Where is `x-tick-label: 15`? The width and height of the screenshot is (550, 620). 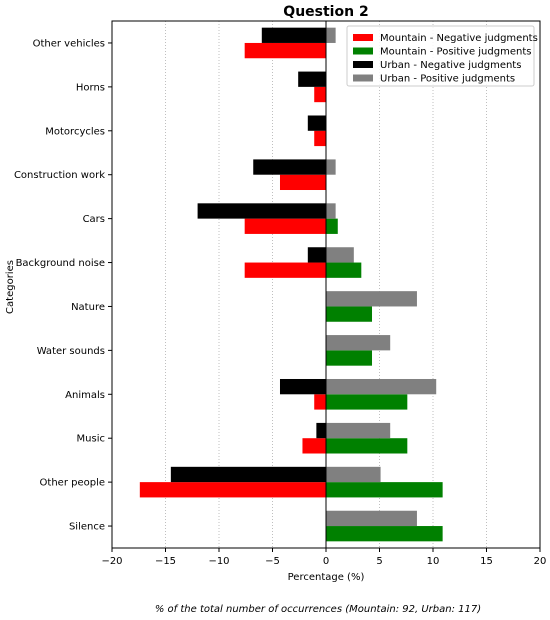 x-tick-label: 15 is located at coordinates (486, 561).